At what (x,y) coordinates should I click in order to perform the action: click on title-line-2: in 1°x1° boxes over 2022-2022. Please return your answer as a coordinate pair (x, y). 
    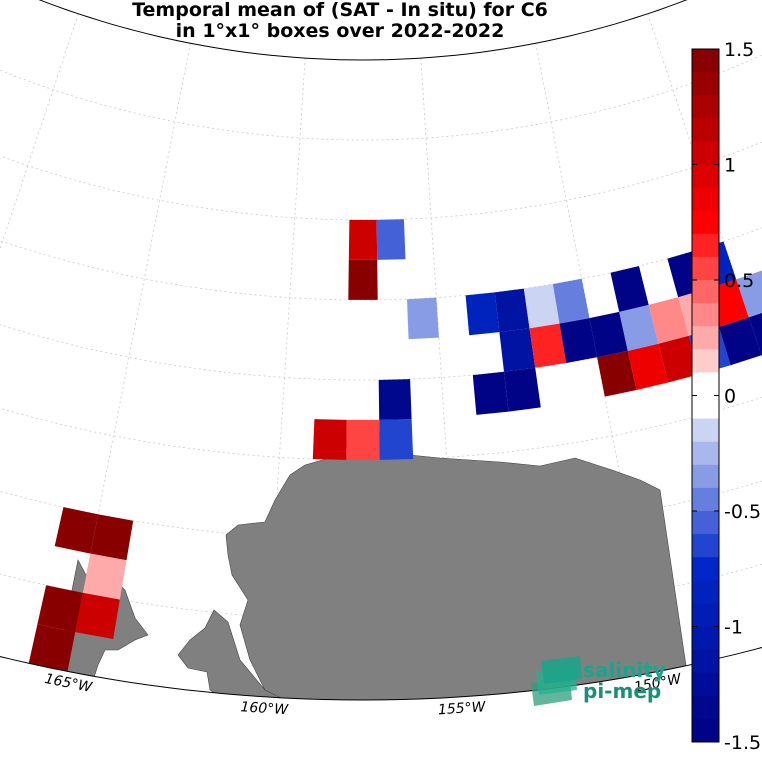
    Looking at the image, I should click on (340, 31).